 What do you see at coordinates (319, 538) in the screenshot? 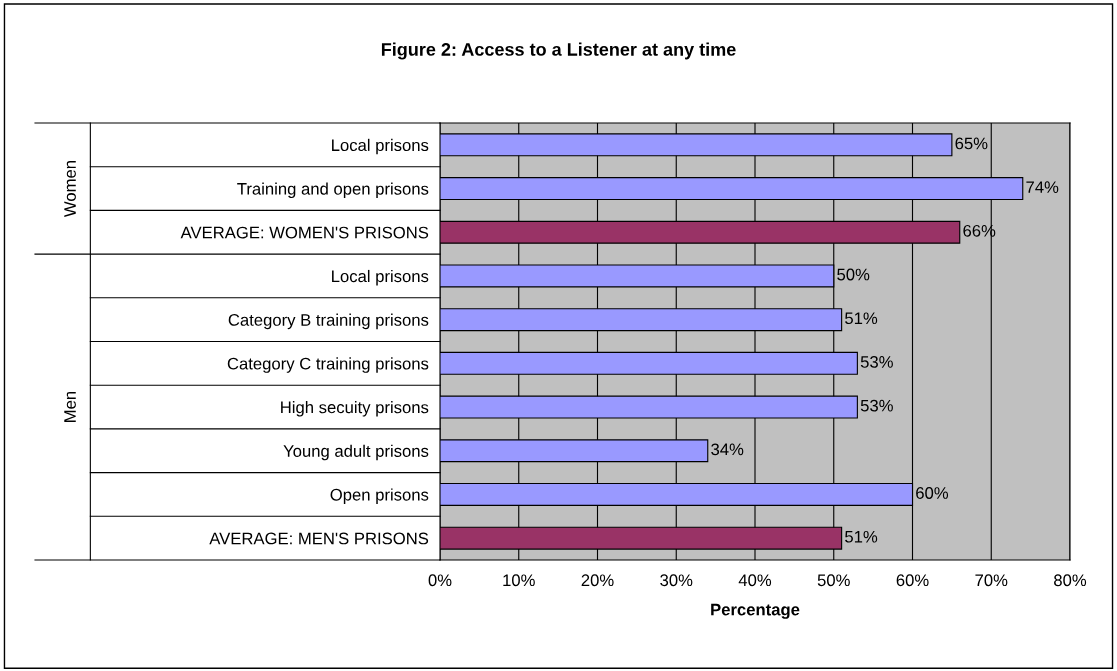
I see `y-tick-label: AVERAGE: MEN'S PRISONS` at bounding box center [319, 538].